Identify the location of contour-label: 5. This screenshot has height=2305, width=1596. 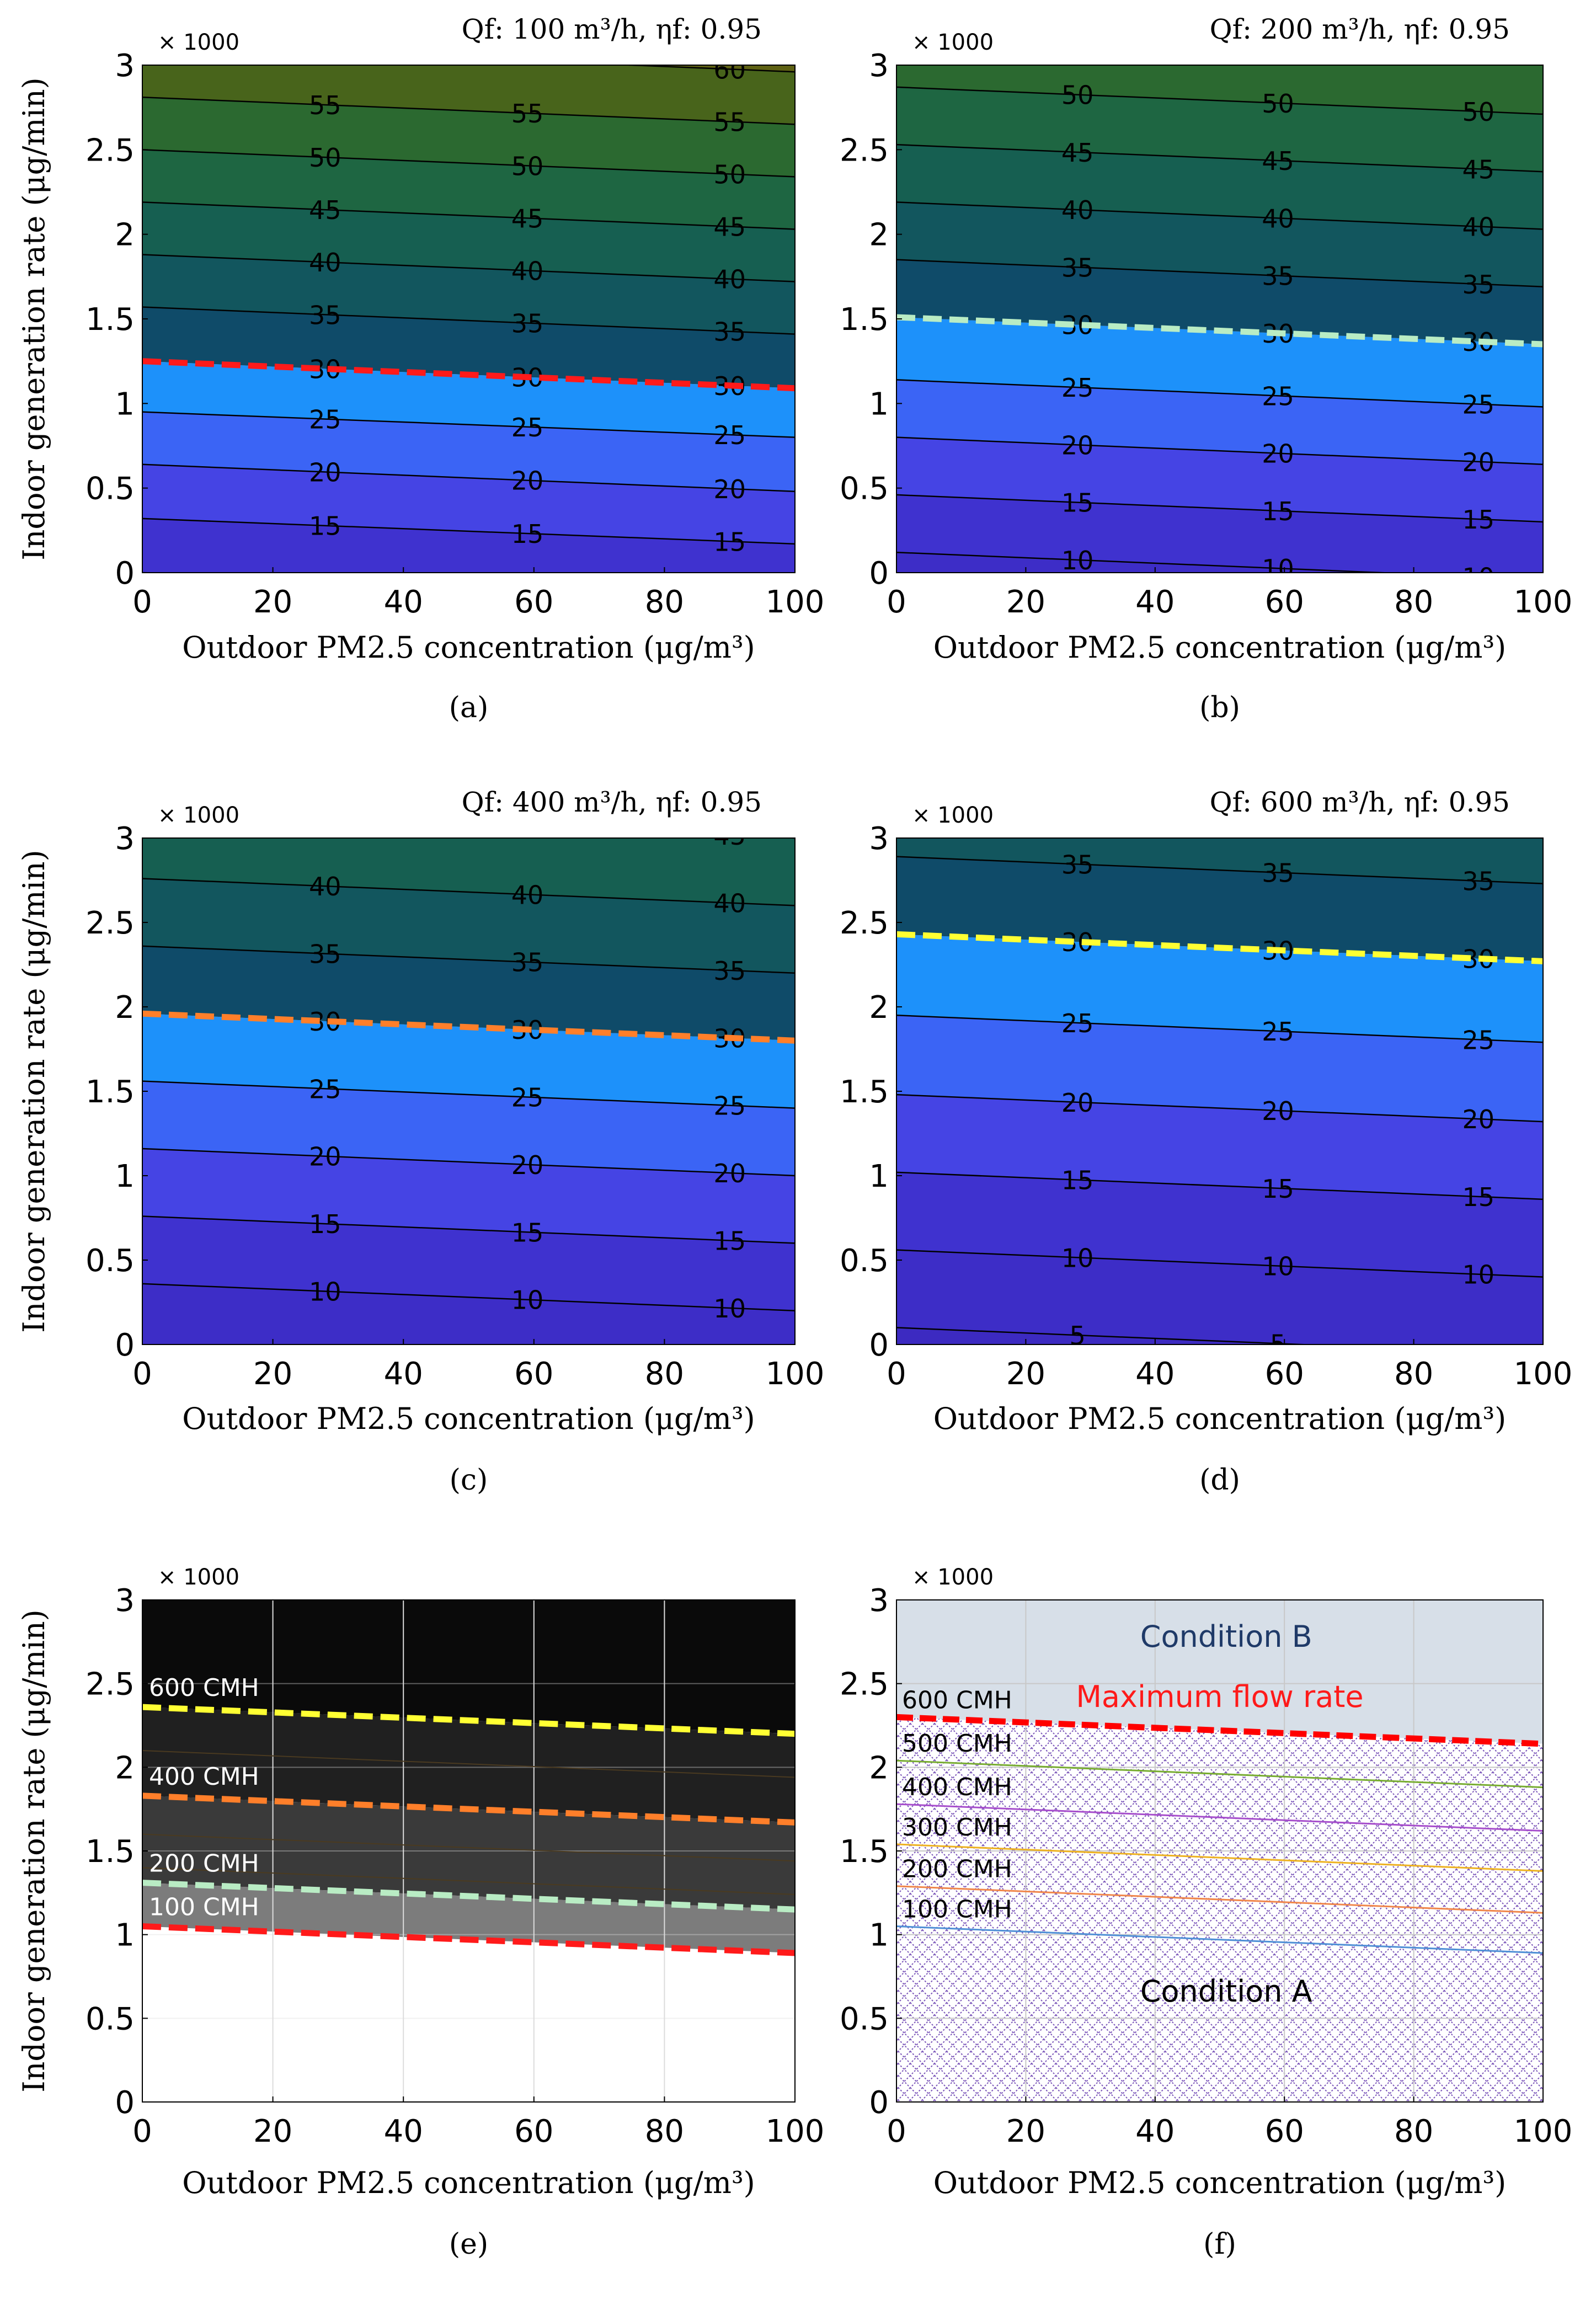
(1278, 1344).